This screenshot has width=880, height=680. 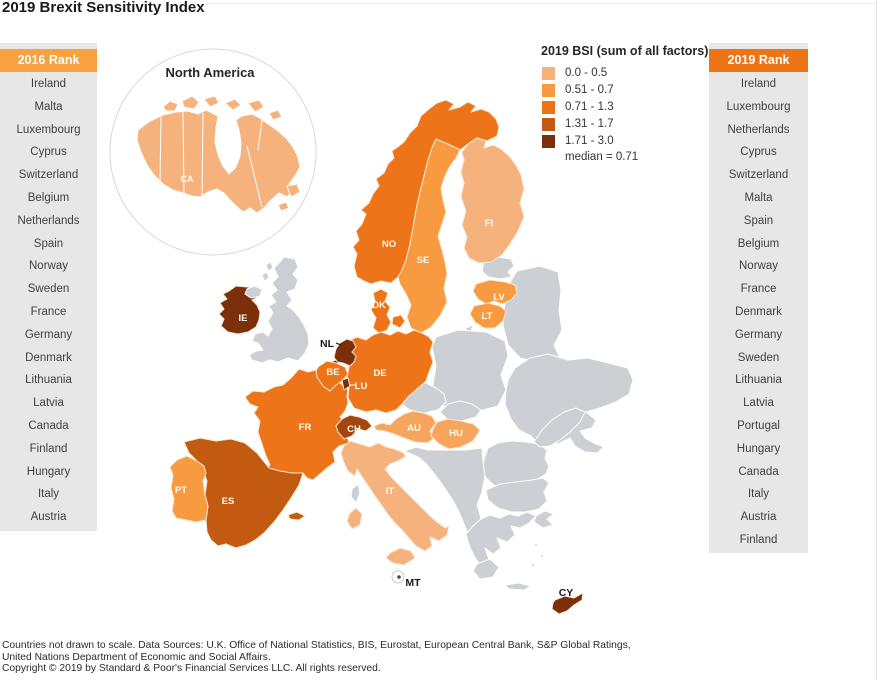 I want to click on svg-text: LU, so click(x=361, y=386).